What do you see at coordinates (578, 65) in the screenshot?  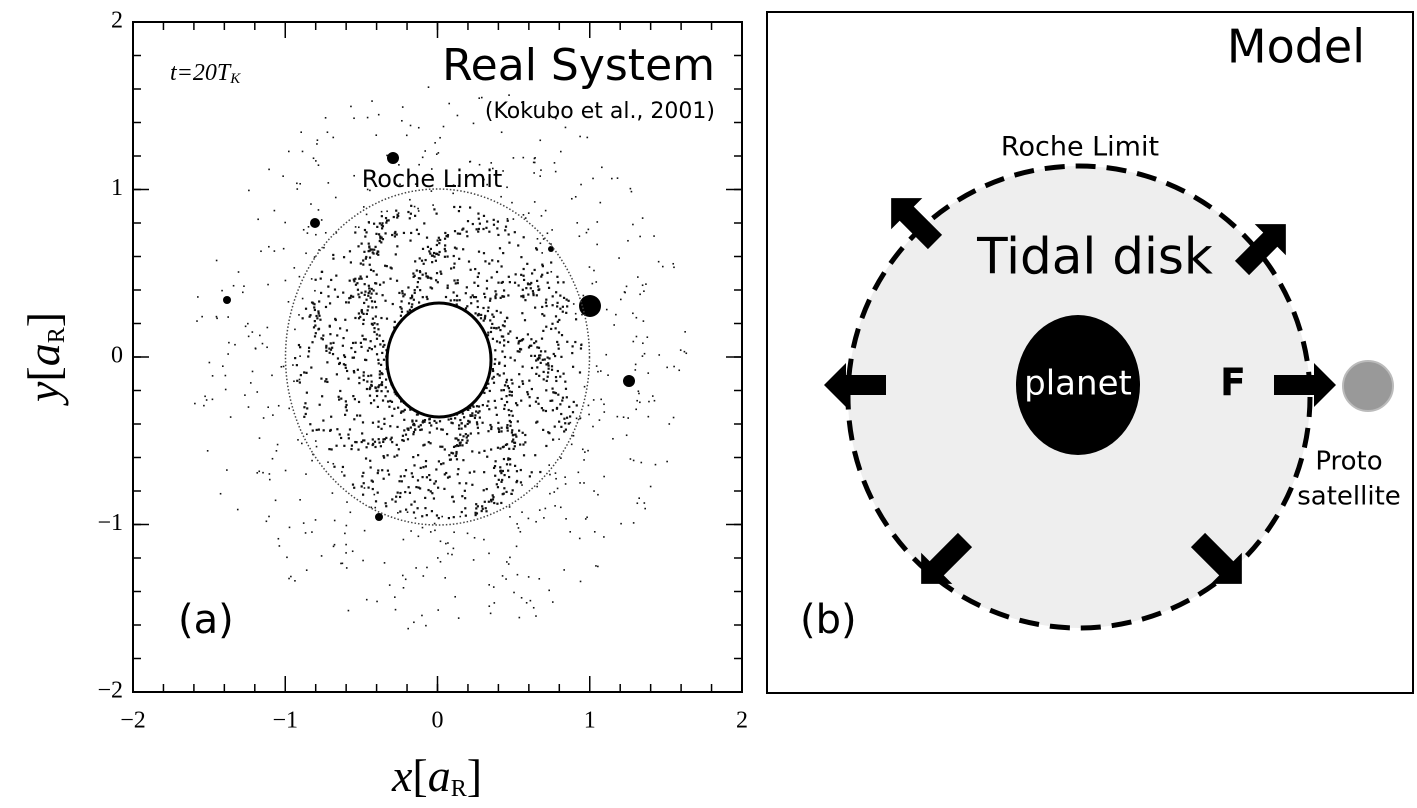 I see `panel-title: Real System` at bounding box center [578, 65].